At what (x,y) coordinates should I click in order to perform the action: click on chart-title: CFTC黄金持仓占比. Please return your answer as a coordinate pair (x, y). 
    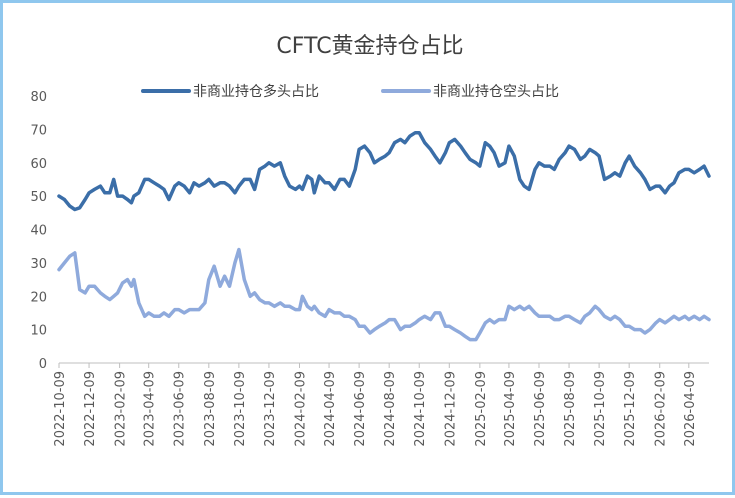
    Looking at the image, I should click on (369, 46).